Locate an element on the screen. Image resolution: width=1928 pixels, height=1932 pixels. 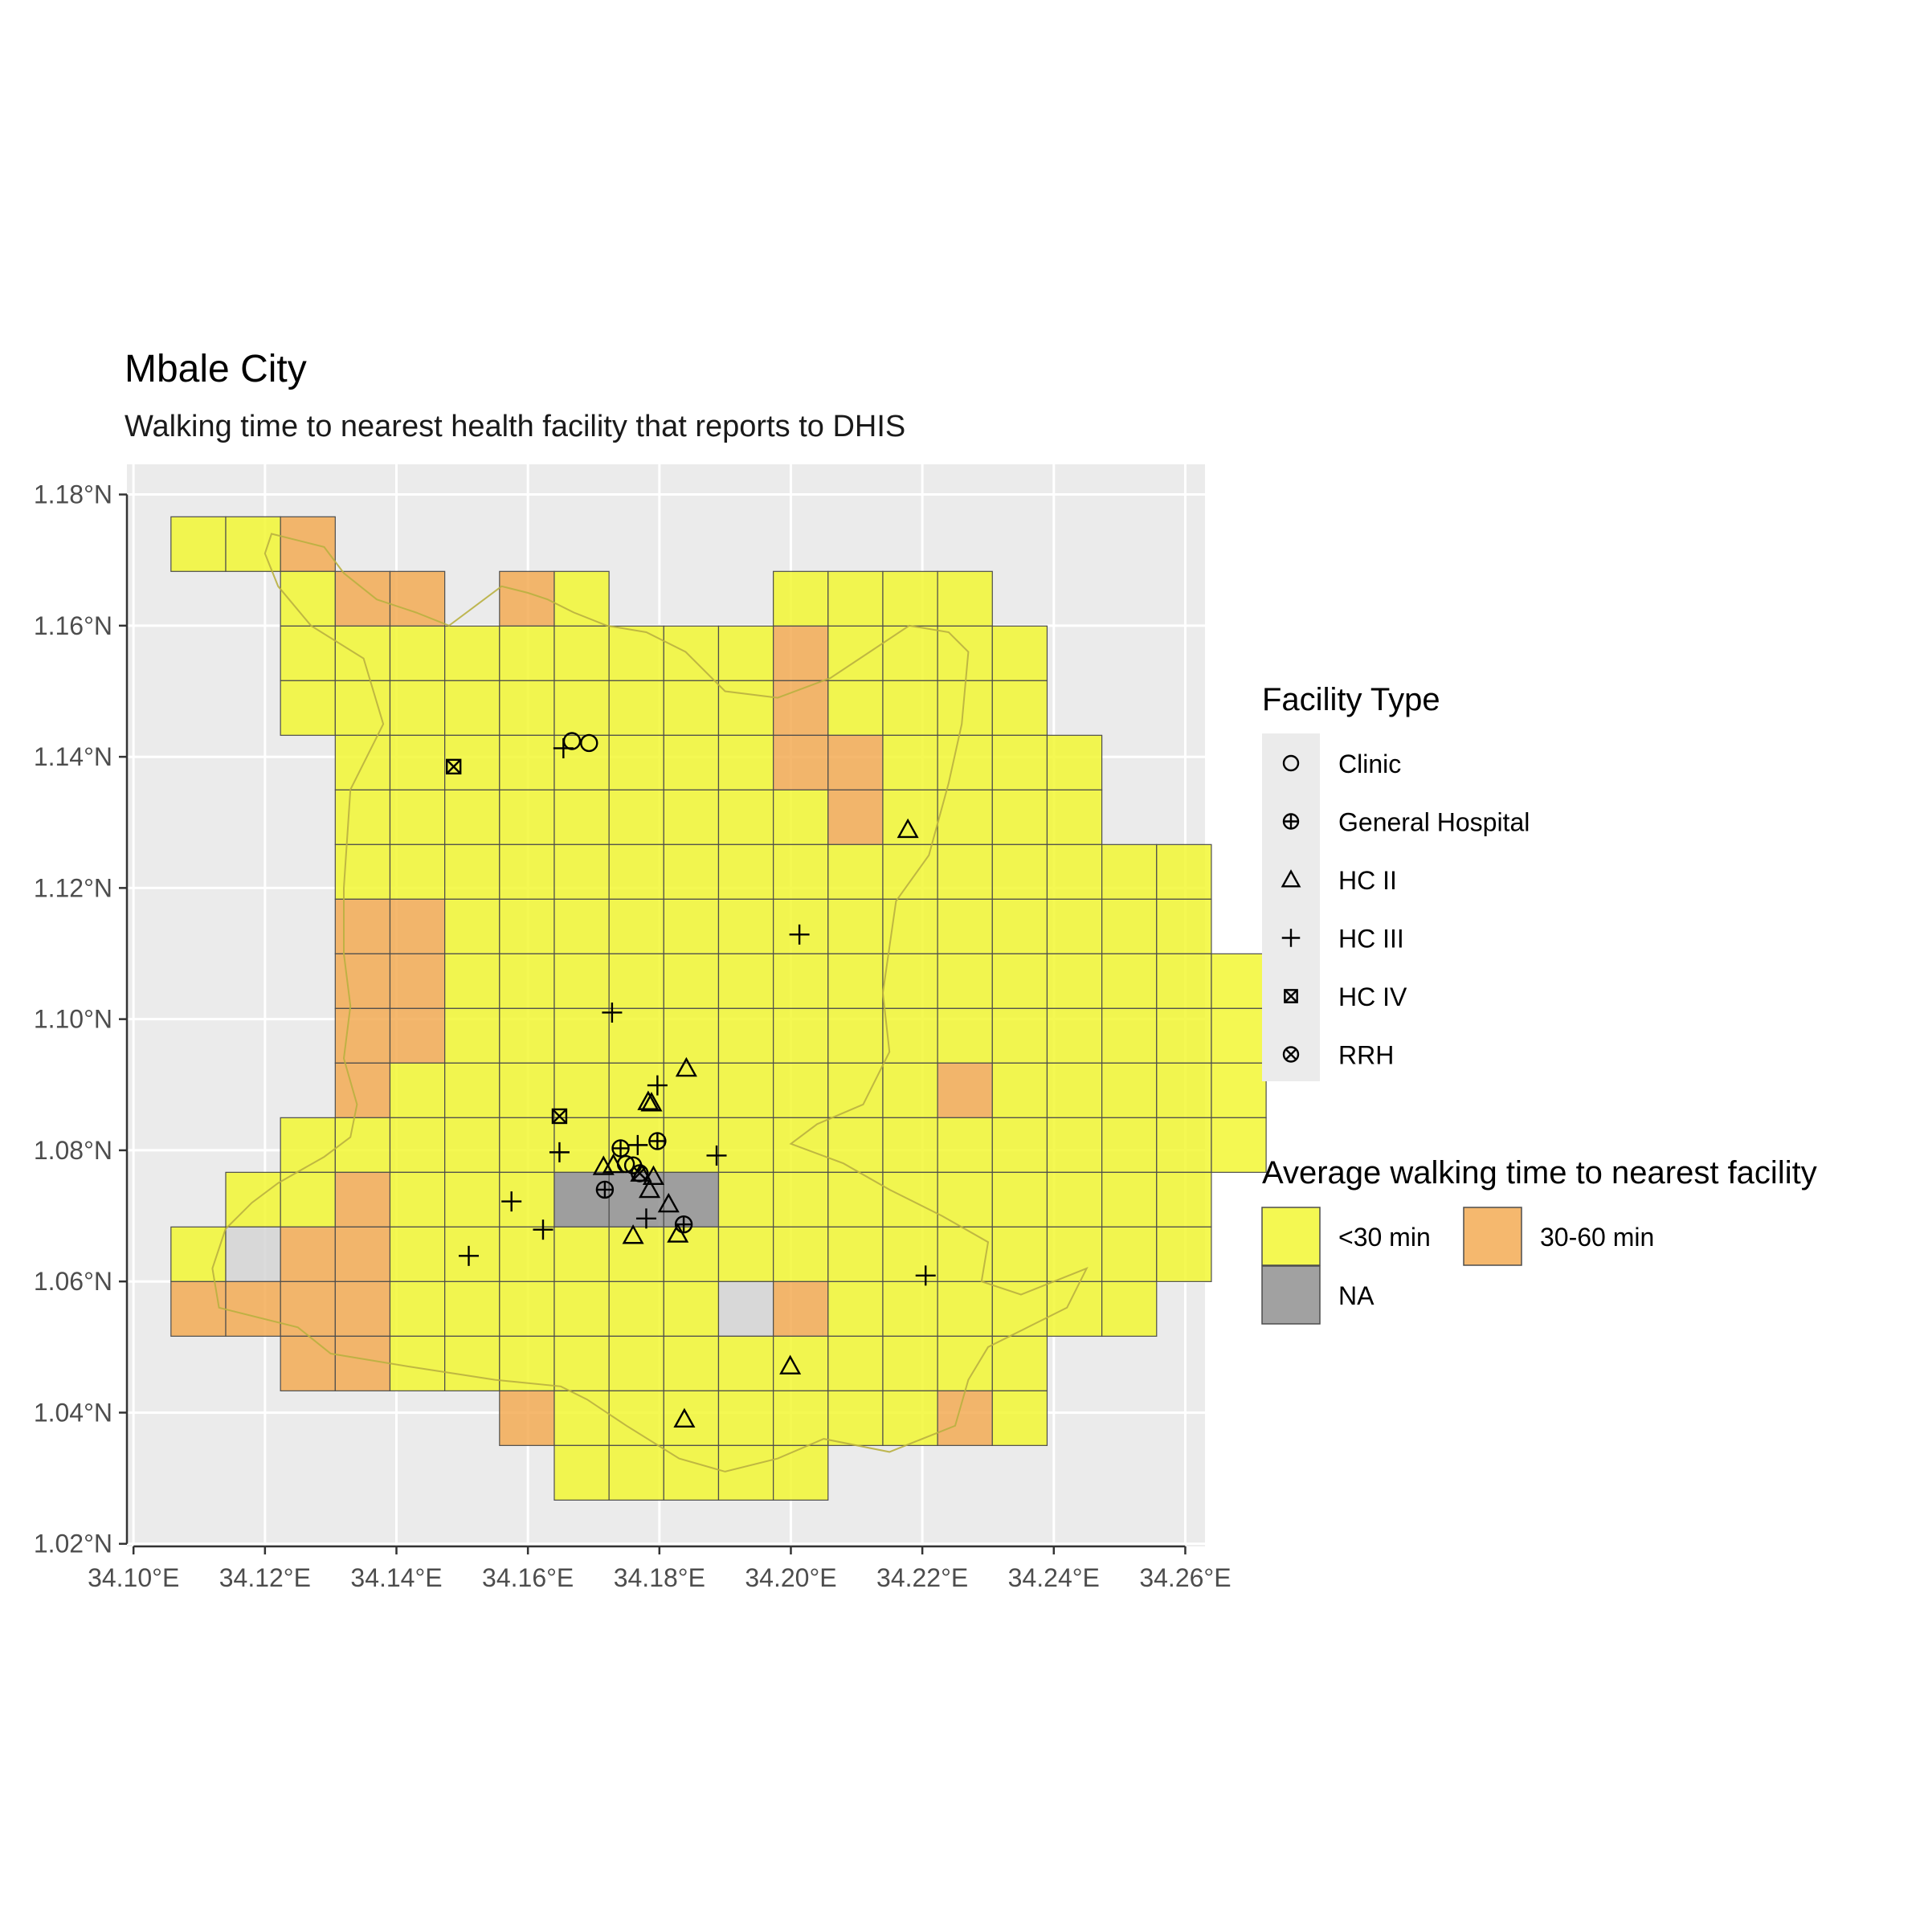
x-tick-label: 34.16°E is located at coordinates (528, 1577).